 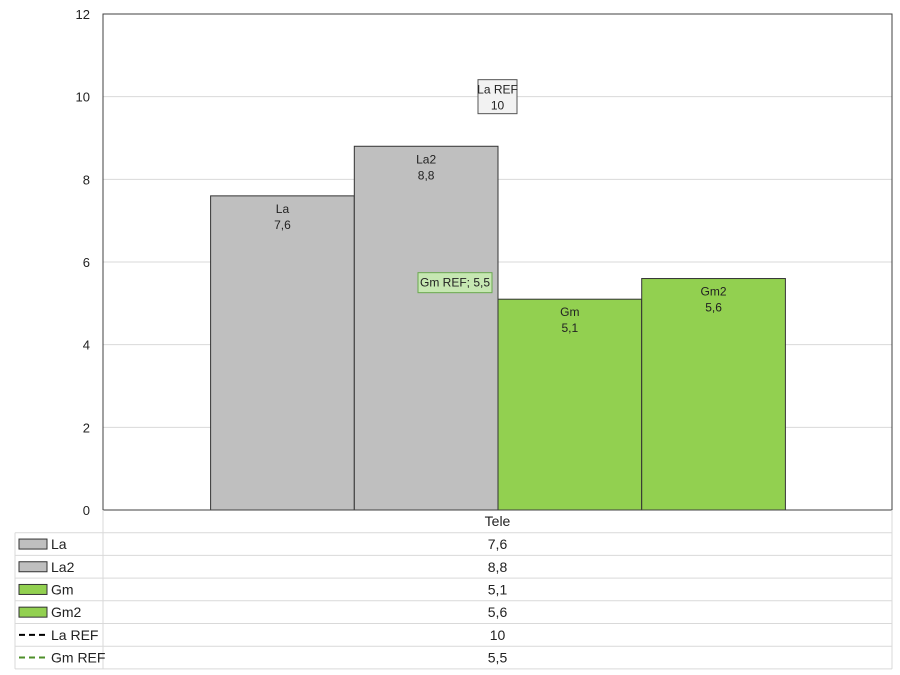 What do you see at coordinates (498, 106) in the screenshot?
I see `la-ref-annotation-value: 10` at bounding box center [498, 106].